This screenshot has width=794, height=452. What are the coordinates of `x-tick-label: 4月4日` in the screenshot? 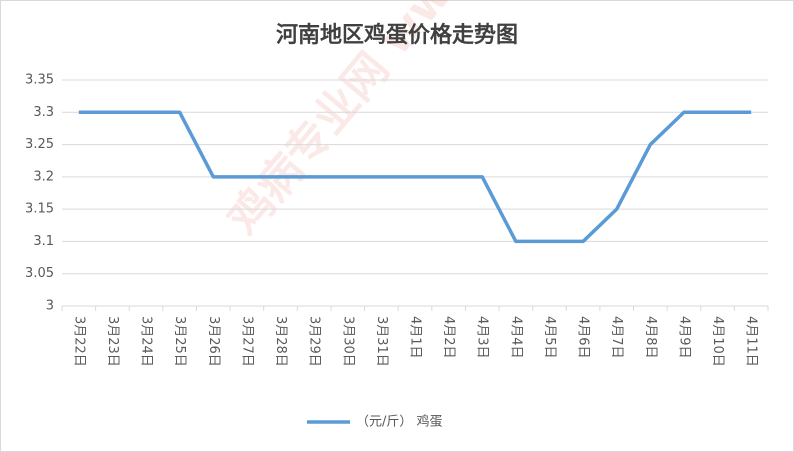 It's located at (515, 337).